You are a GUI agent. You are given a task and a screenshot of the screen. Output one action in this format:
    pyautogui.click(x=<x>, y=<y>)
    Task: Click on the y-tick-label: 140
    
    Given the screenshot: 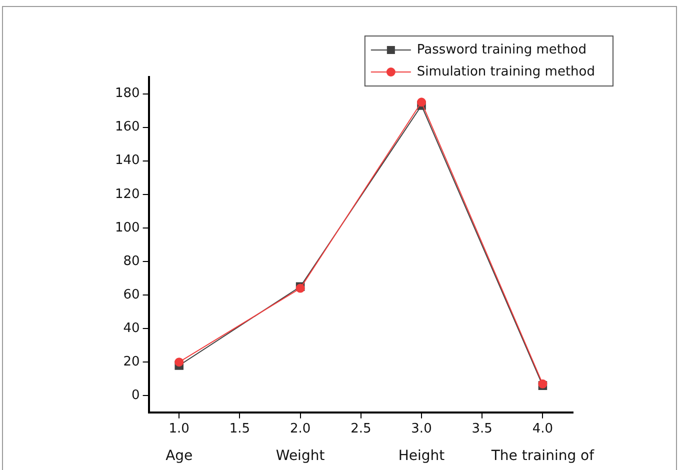 What is the action you would take?
    pyautogui.click(x=127, y=160)
    